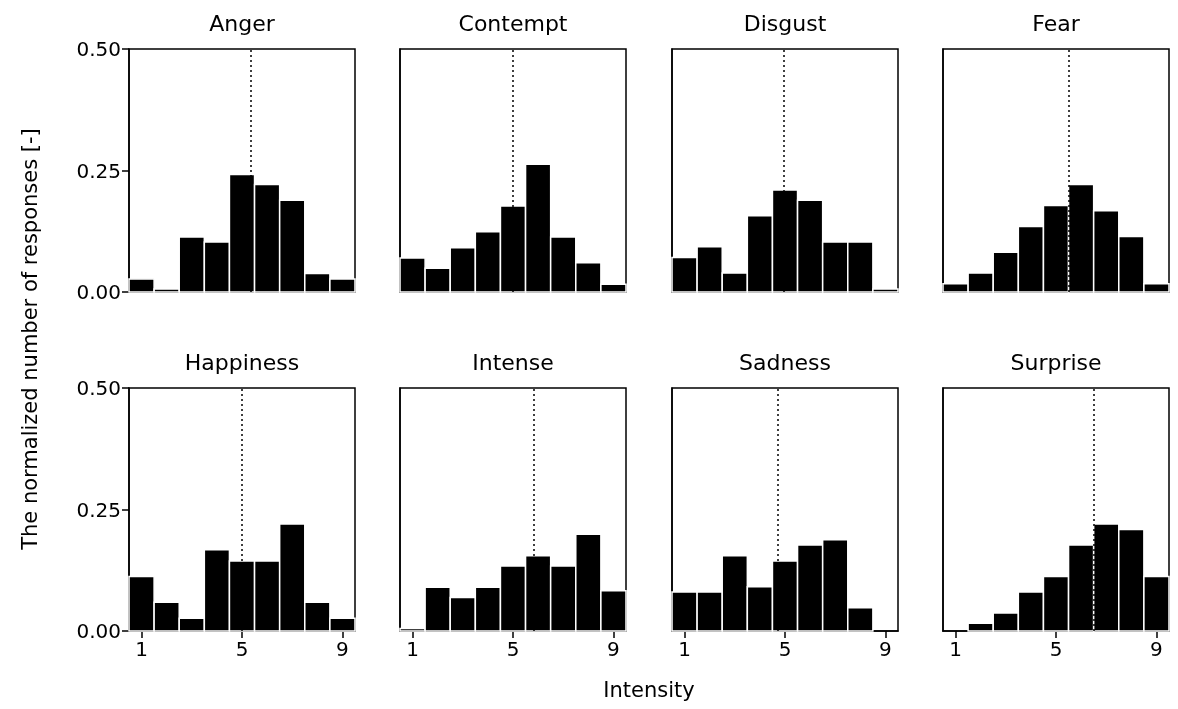 This screenshot has width=1178, height=709. I want to click on chart-title: Disgust, so click(785, 23).